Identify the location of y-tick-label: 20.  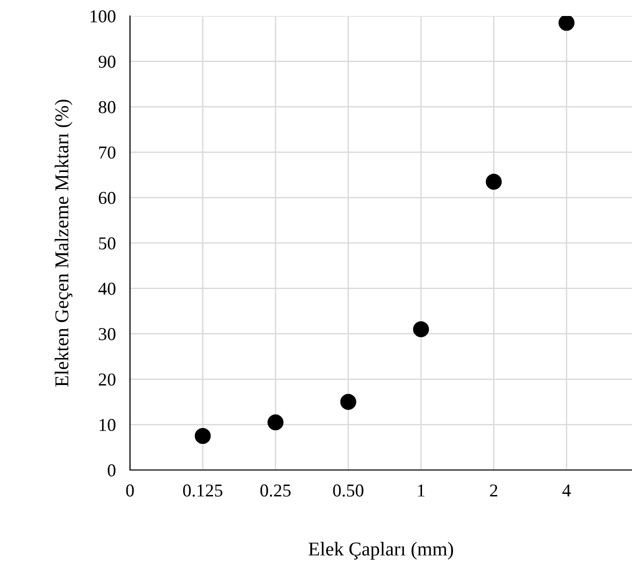
(107, 379).